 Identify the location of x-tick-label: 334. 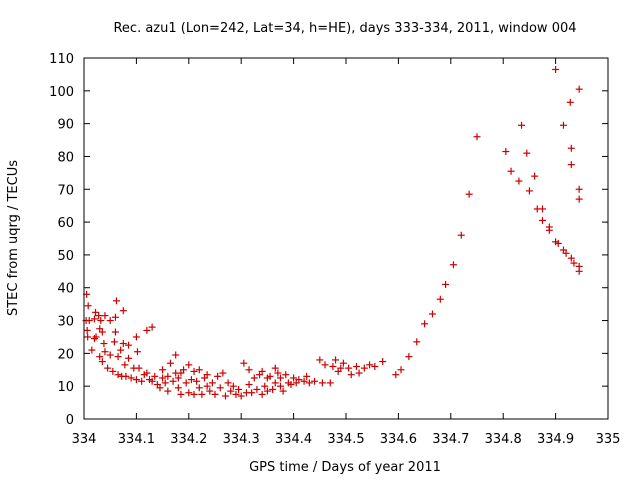
(84, 439).